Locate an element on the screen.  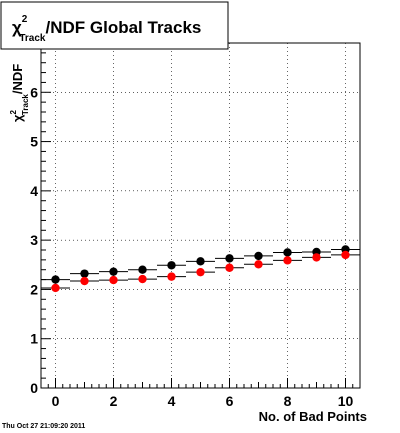
y-tick-label: 1 is located at coordinates (34, 339).